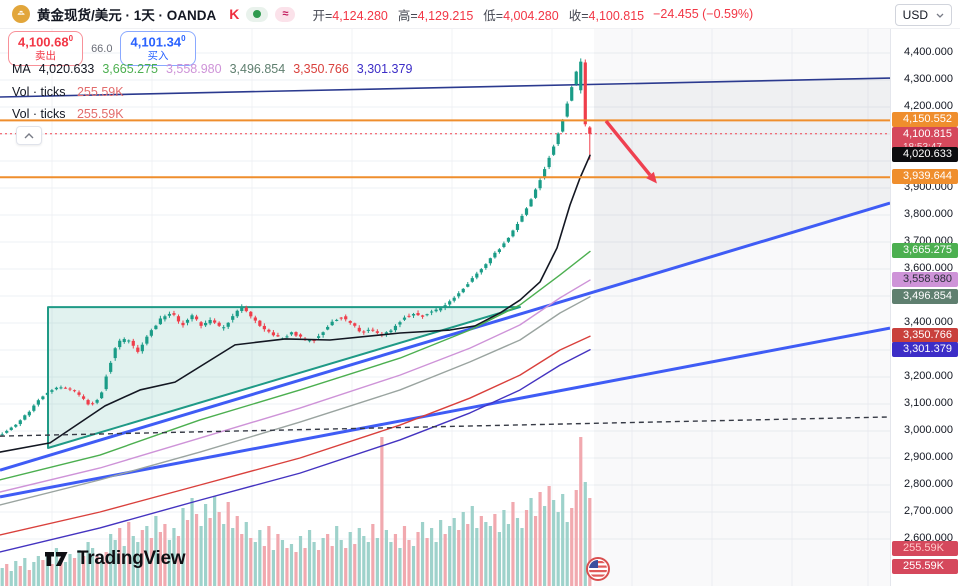  I want to click on axis-tick-label: 3,600.000, so click(928, 268).